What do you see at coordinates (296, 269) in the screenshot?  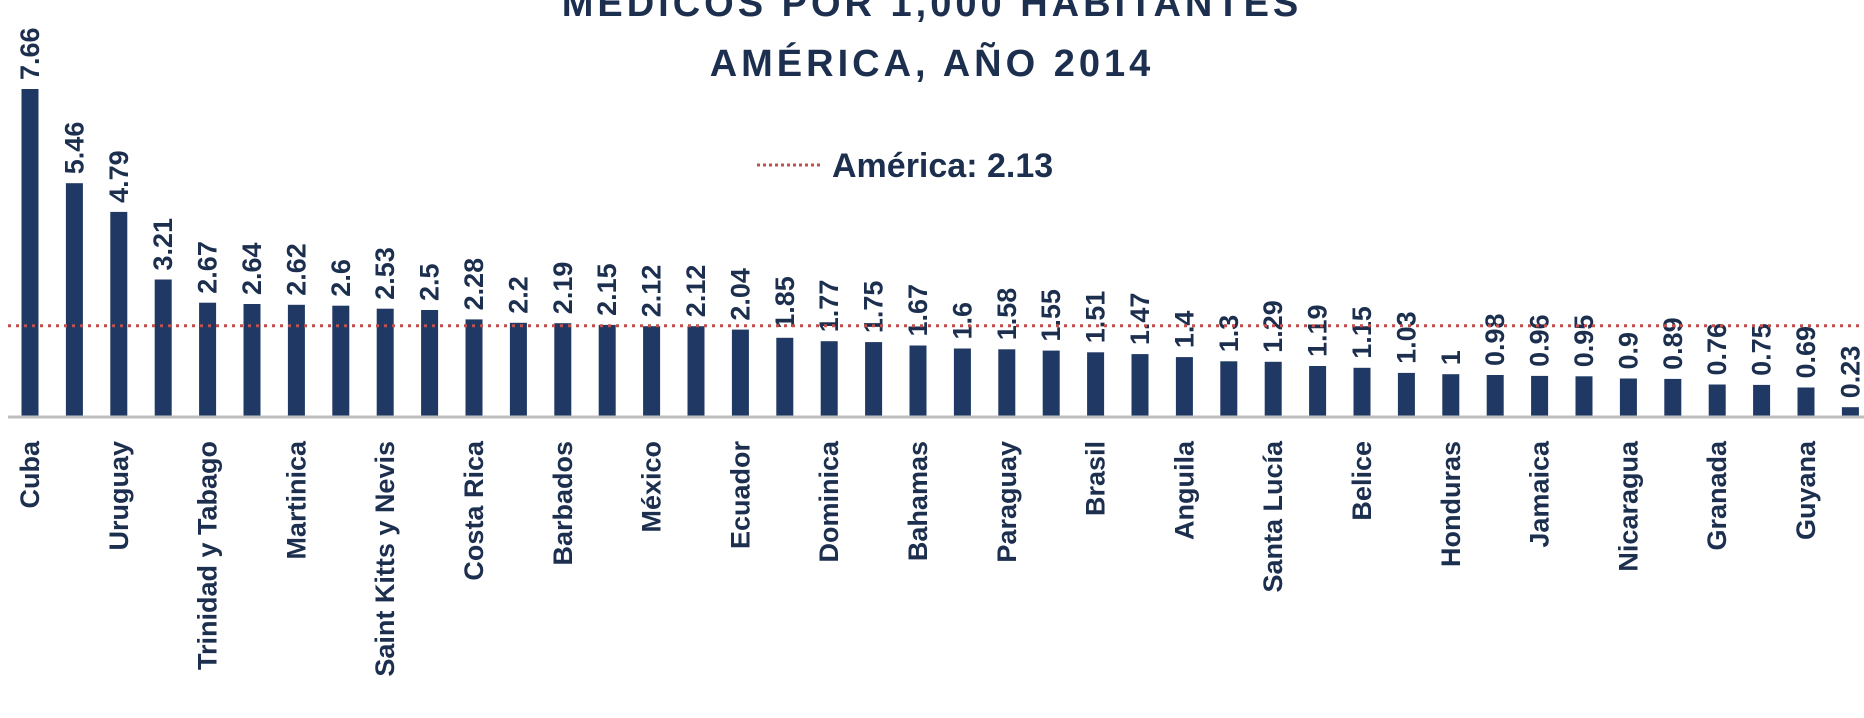 I see `value-label: 2.62` at bounding box center [296, 269].